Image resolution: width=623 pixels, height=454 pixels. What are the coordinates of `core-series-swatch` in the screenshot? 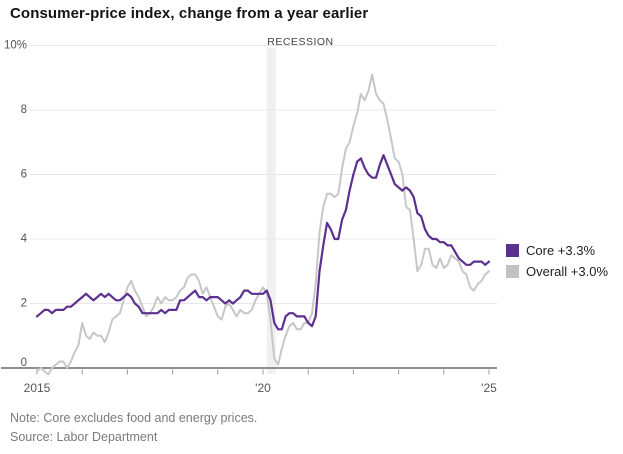 It's located at (512, 250).